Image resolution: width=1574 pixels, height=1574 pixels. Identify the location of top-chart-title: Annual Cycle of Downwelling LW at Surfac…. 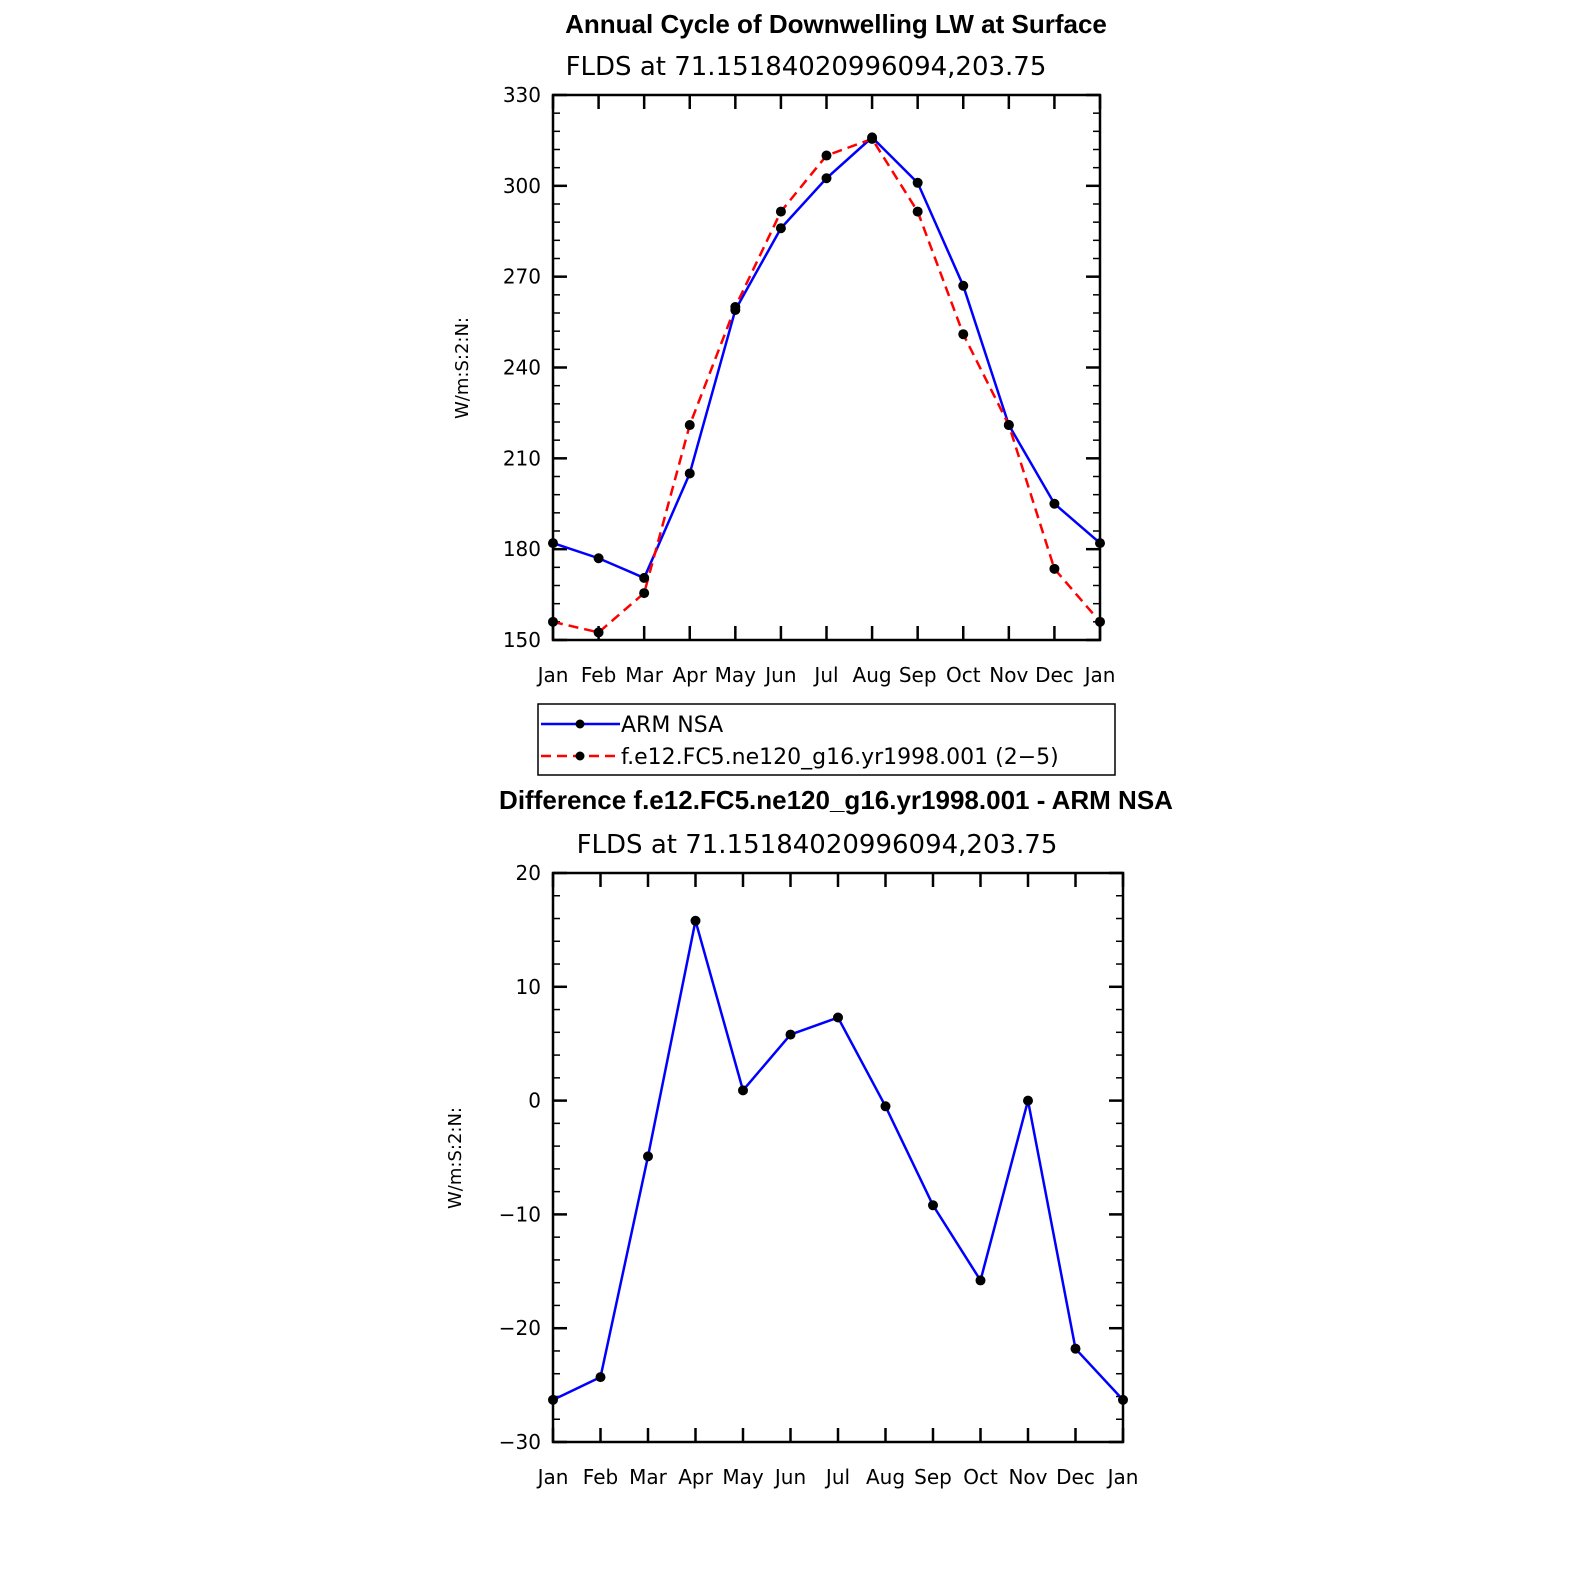
(836, 24).